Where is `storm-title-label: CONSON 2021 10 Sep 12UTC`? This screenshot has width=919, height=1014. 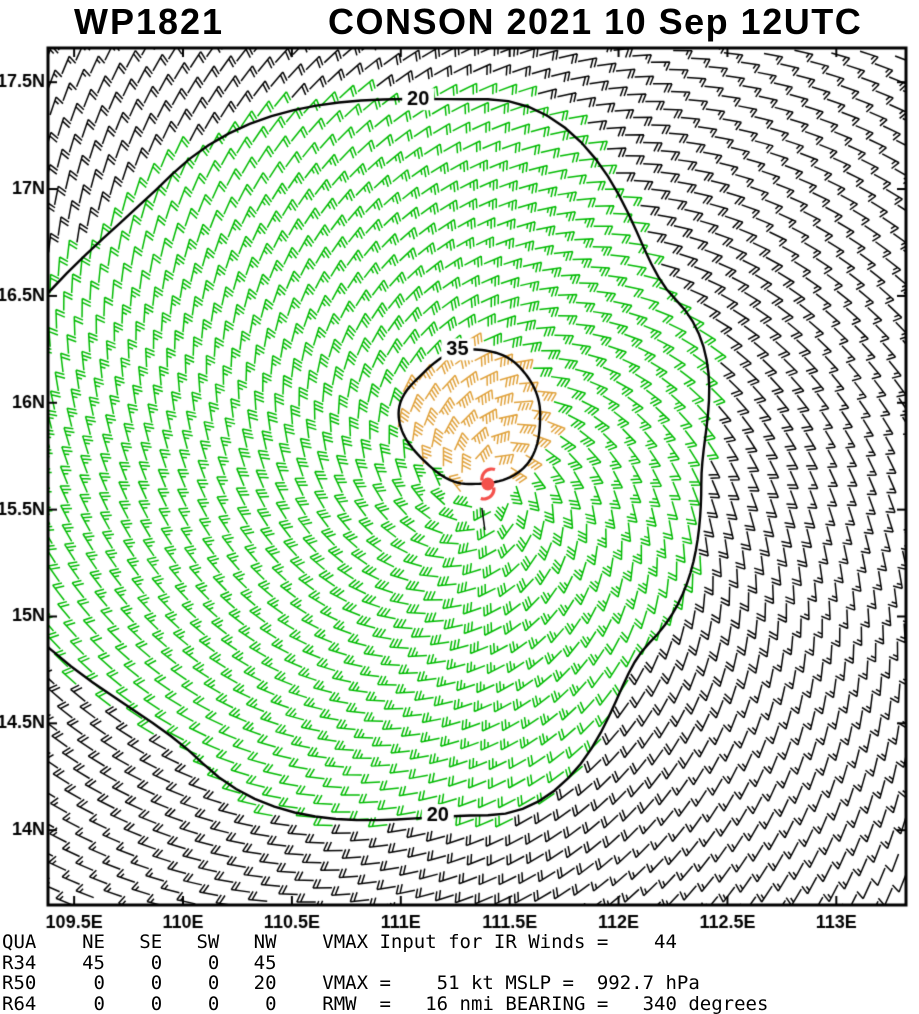
storm-title-label: CONSON 2021 10 Sep 12UTC is located at coordinates (595, 21).